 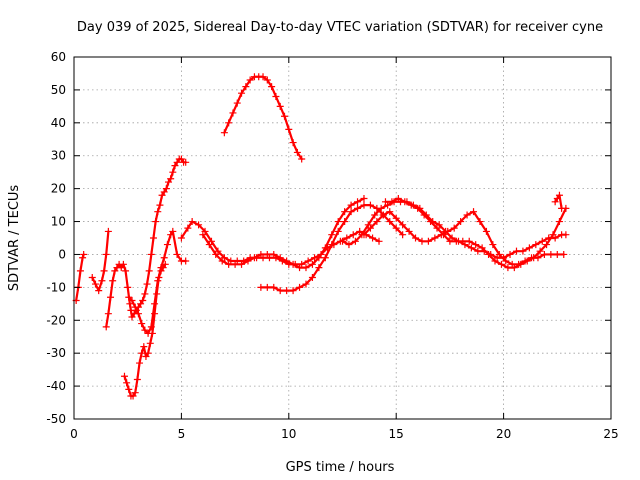 What do you see at coordinates (58, 57) in the screenshot?
I see `y-tick-label: 60` at bounding box center [58, 57].